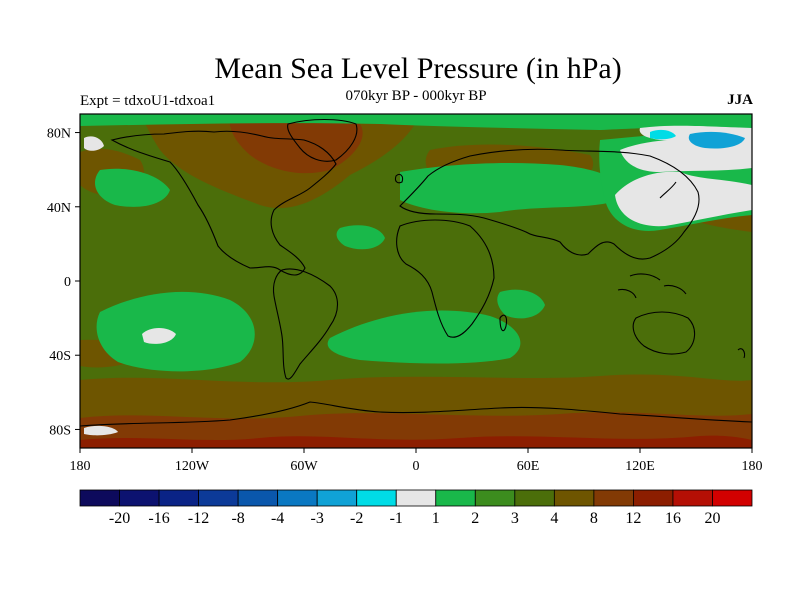 This screenshot has width=800, height=600. I want to click on lon-tick-label: 60W, so click(304, 466).